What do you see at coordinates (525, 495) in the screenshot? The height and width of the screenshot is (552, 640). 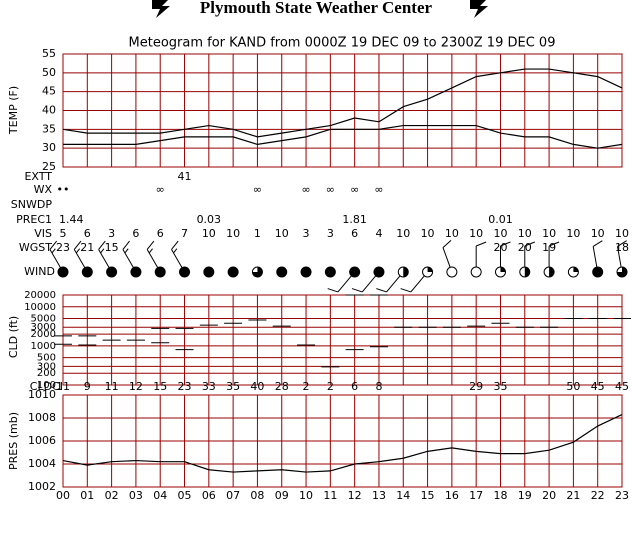 I see `x-tick-label: 19` at bounding box center [525, 495].